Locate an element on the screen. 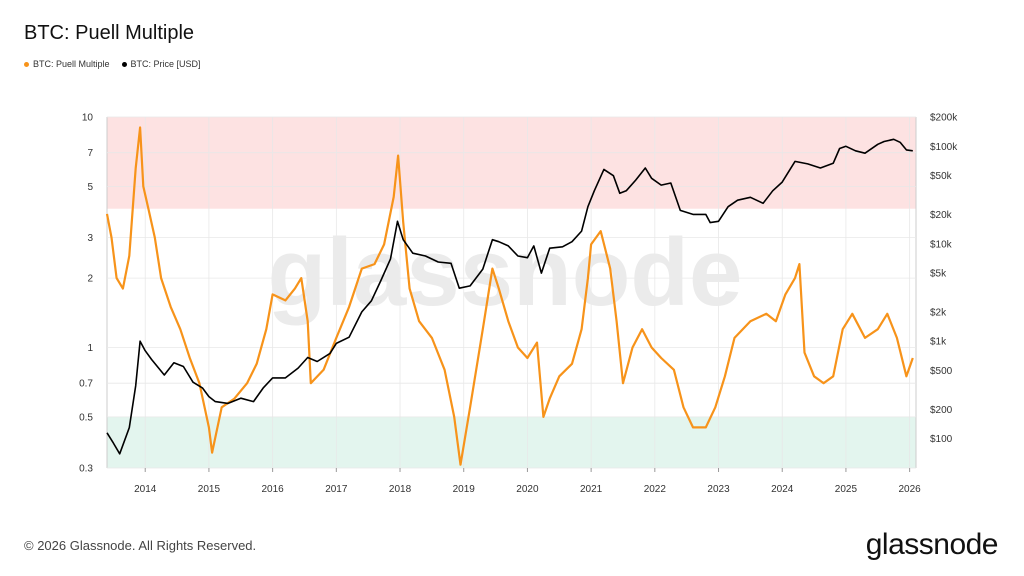 The image size is (1024, 576). left-tick-label: 0.3 is located at coordinates (86, 469).